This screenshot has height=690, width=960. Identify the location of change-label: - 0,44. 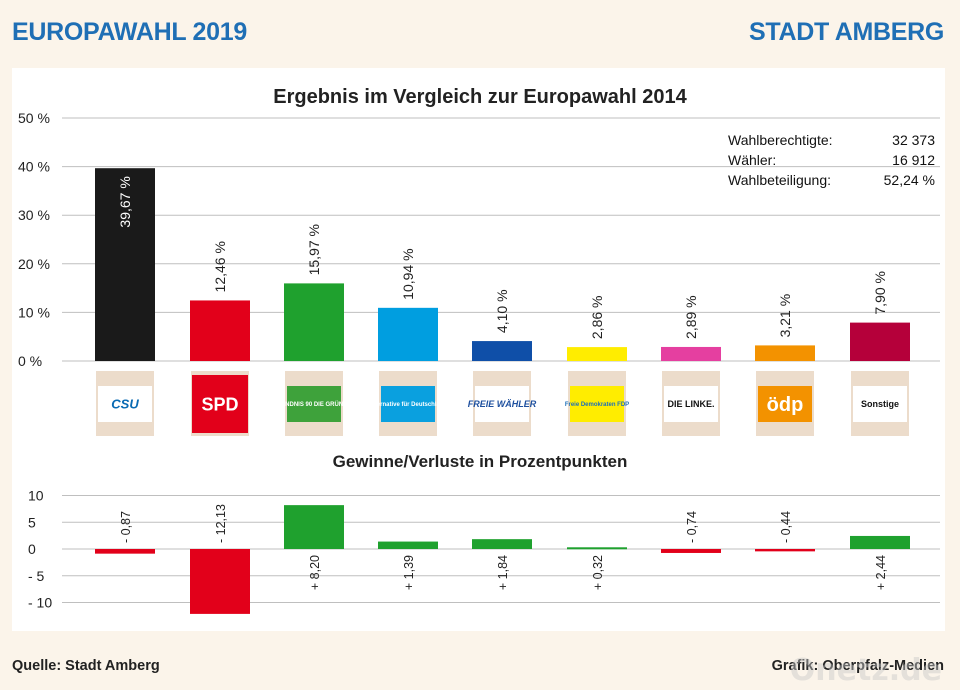
(786, 527).